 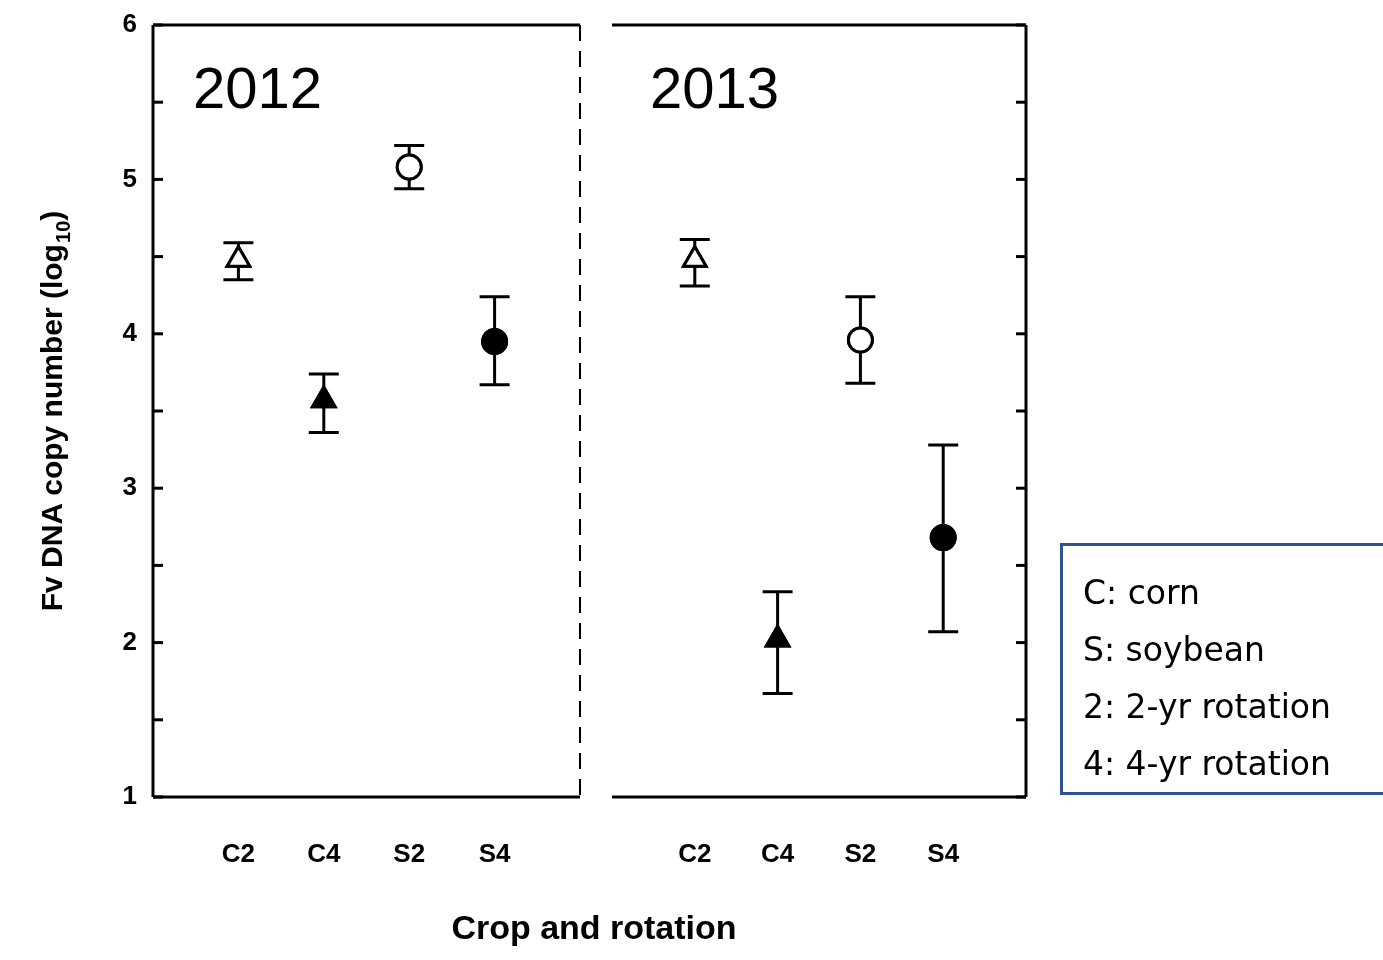 What do you see at coordinates (715, 87) in the screenshot?
I see `annotation: 2013` at bounding box center [715, 87].